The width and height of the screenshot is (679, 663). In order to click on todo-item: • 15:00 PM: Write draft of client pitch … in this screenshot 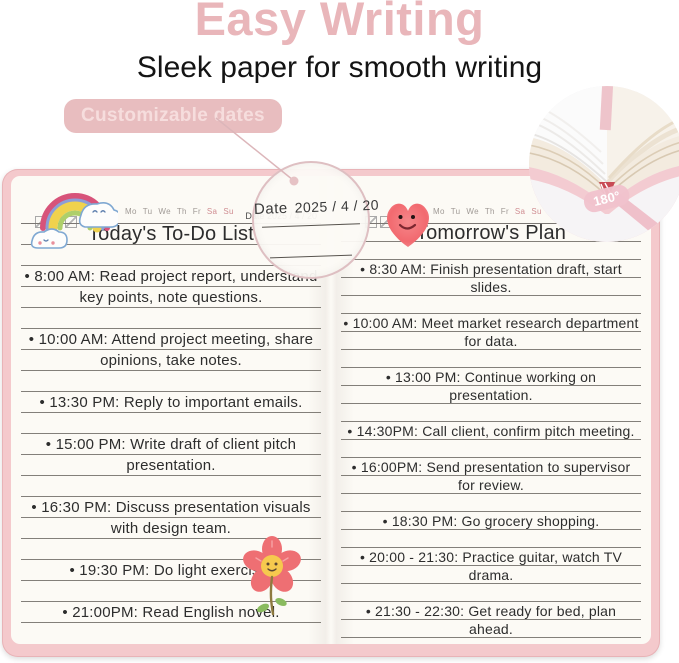, I will do `click(171, 455)`.